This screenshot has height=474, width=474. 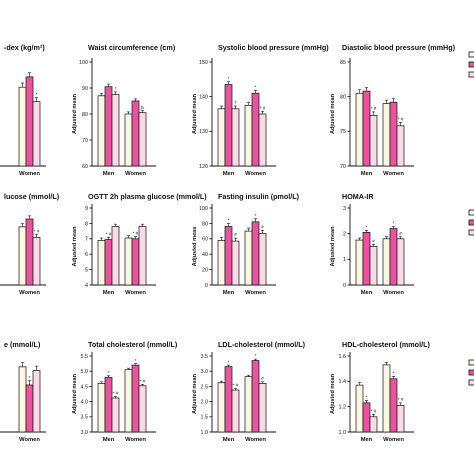 I want to click on y-tick-label: 1.2, so click(x=343, y=408).